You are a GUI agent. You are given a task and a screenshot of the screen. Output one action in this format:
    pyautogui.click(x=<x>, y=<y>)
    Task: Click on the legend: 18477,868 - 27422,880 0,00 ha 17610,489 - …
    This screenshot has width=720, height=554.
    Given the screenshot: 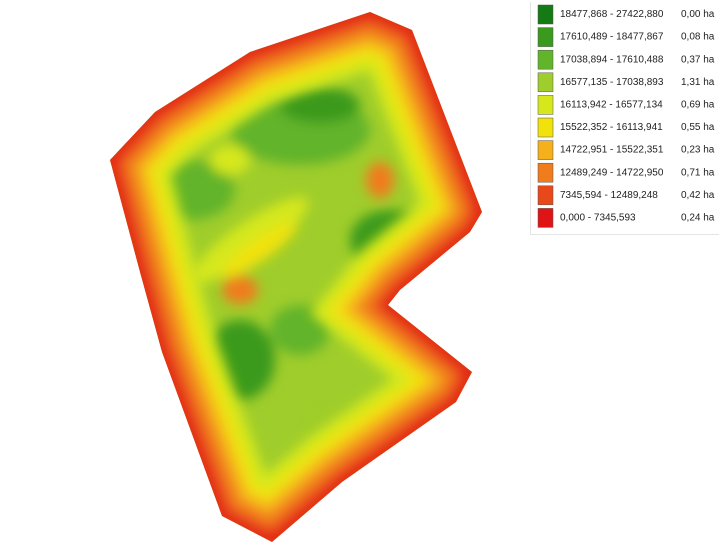 What is the action you would take?
    pyautogui.click(x=624, y=118)
    